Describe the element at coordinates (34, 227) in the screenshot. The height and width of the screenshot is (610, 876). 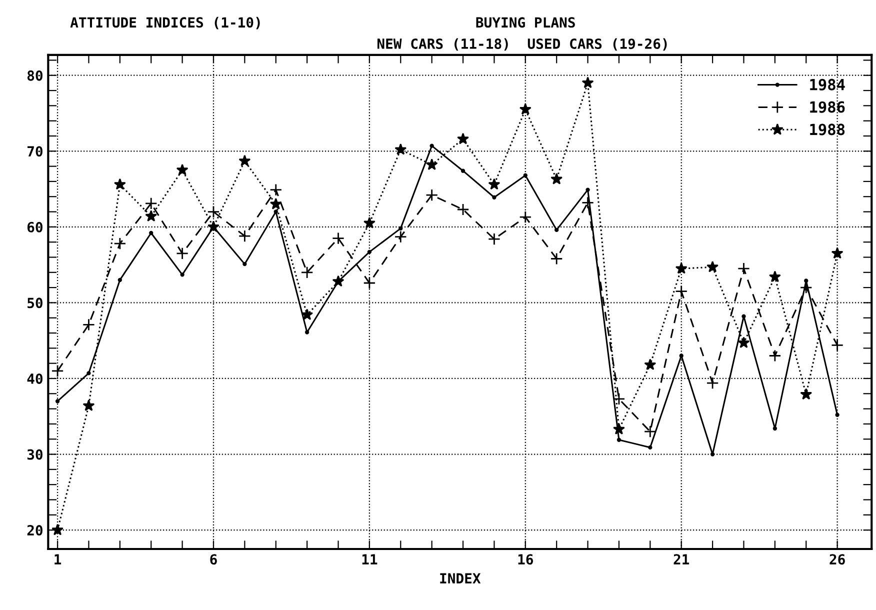
I see `y-tick-label: 60` at that location.